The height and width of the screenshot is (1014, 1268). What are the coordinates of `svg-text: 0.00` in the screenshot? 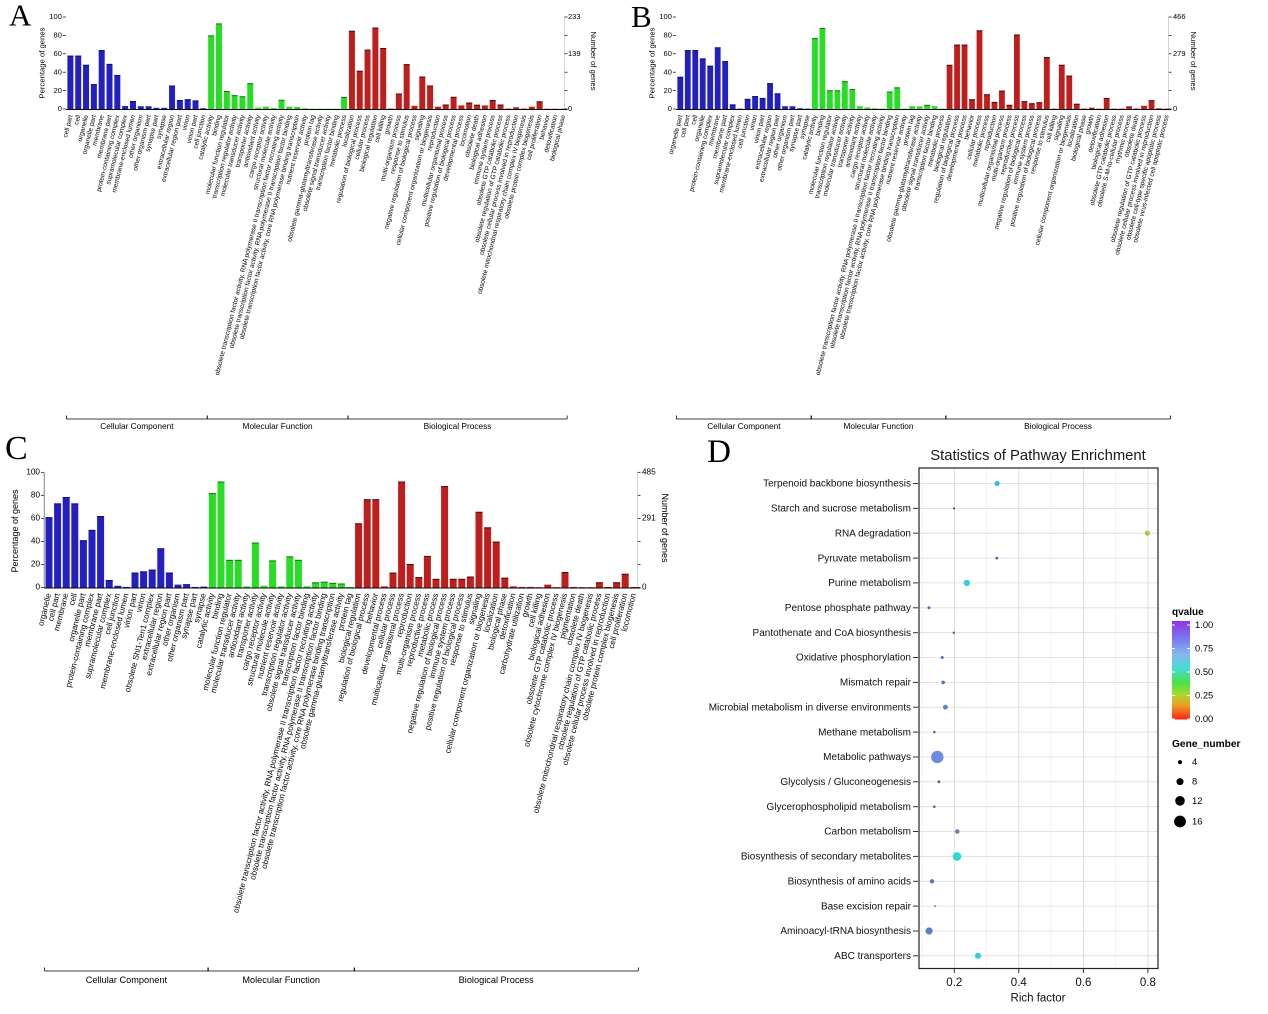 It's located at (1204, 718).